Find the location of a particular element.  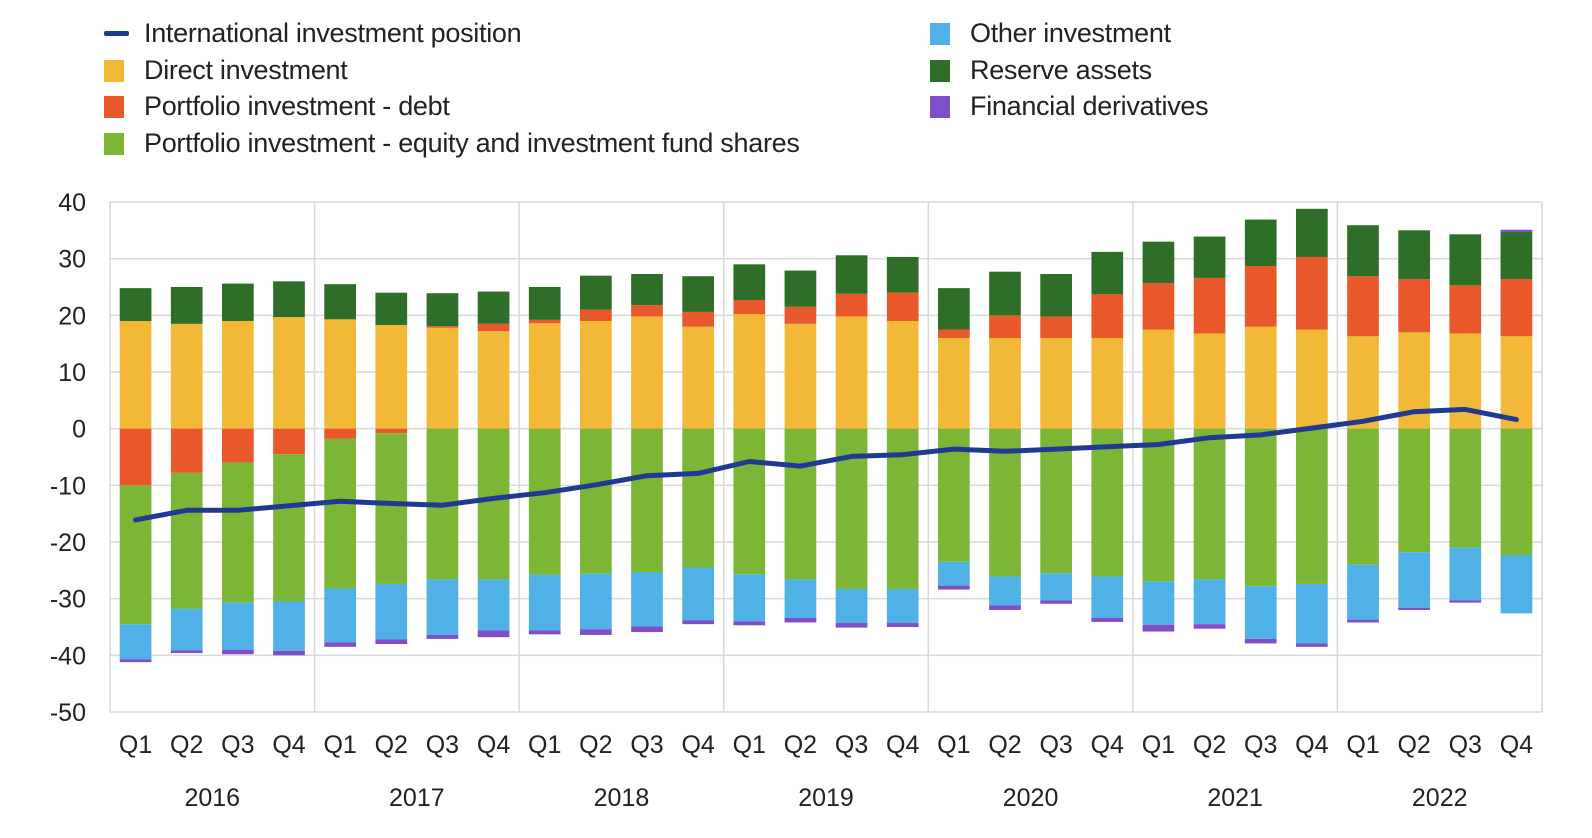

legend-swatch-portfolio-debt is located at coordinates (114, 106).